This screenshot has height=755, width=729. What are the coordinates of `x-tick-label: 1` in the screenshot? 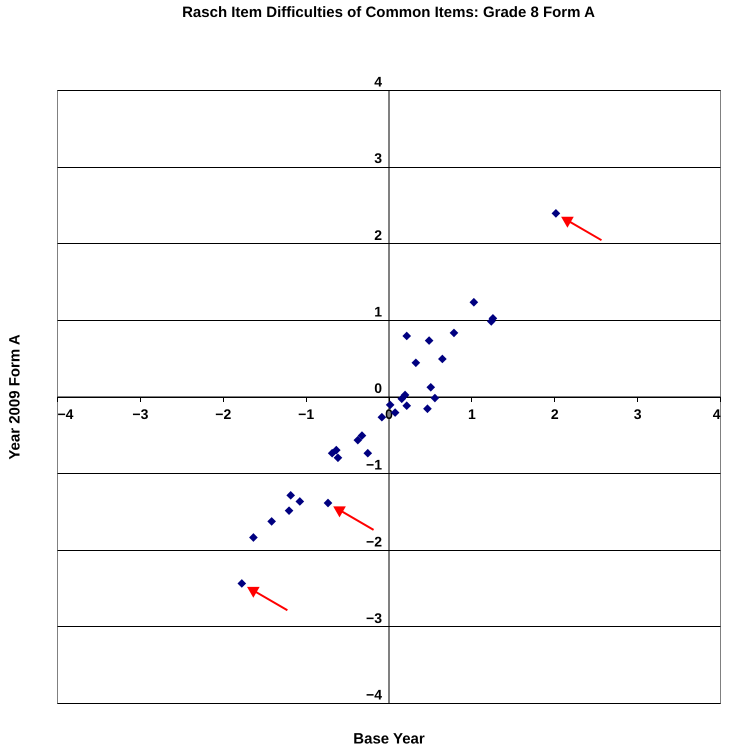 It's located at (472, 414).